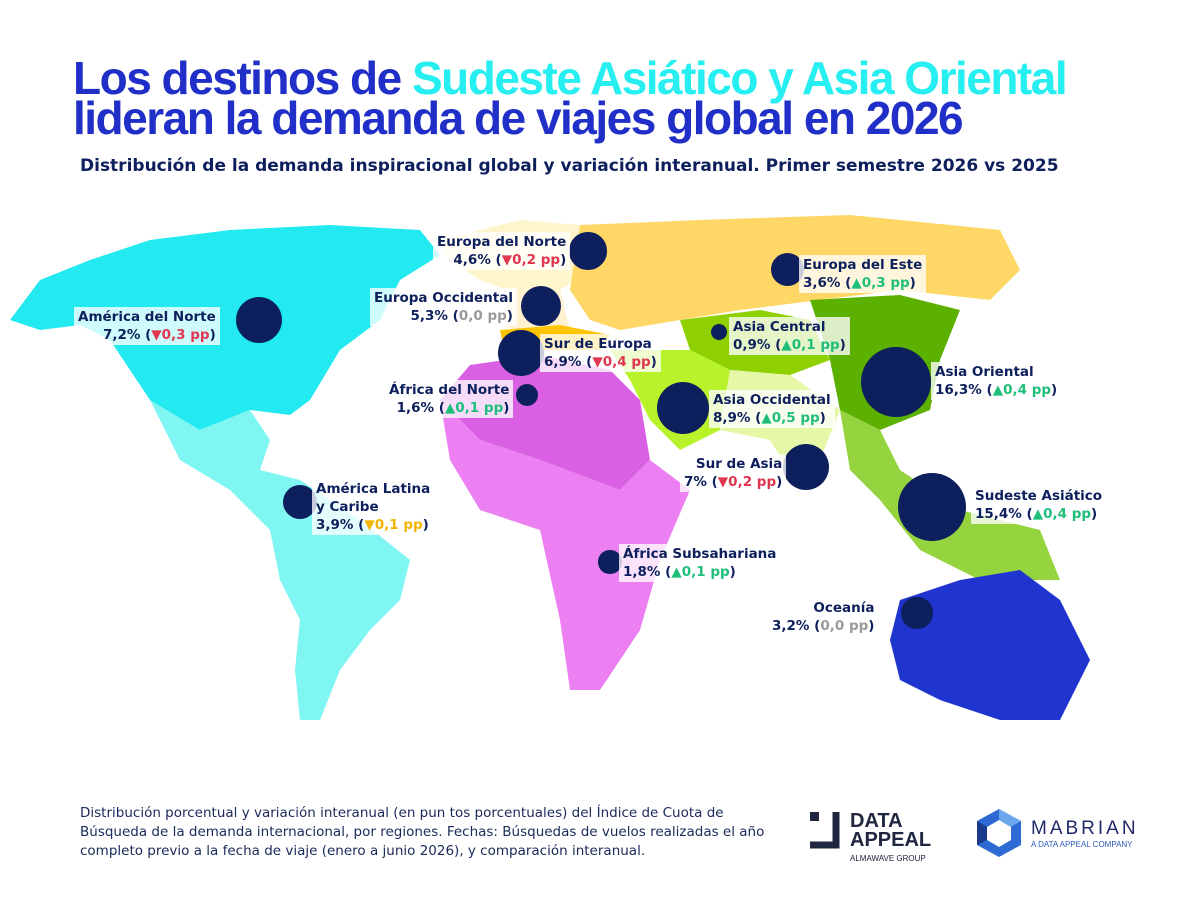  What do you see at coordinates (772, 400) in the screenshot?
I see `region-name: Asia Occidental` at bounding box center [772, 400].